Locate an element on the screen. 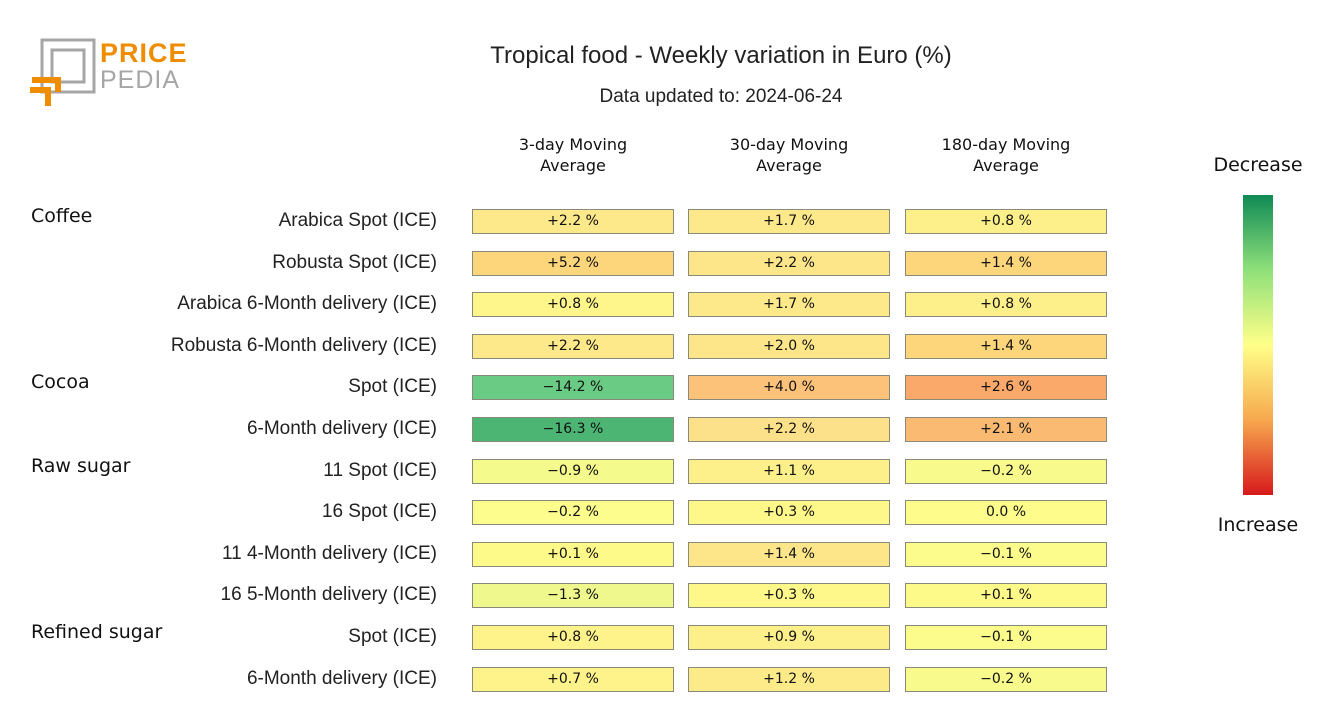 This screenshot has height=720, width=1320. row-label: Arabica 6-Month delivery (ICE) is located at coordinates (307, 304).